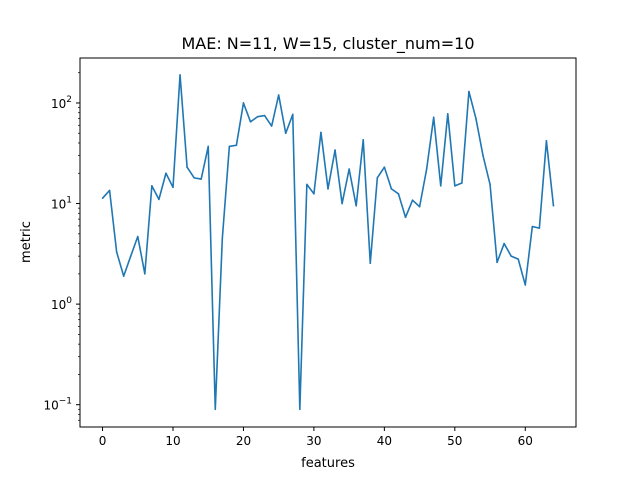  Describe the element at coordinates (525, 441) in the screenshot. I see `x-tick-label: 60` at that location.